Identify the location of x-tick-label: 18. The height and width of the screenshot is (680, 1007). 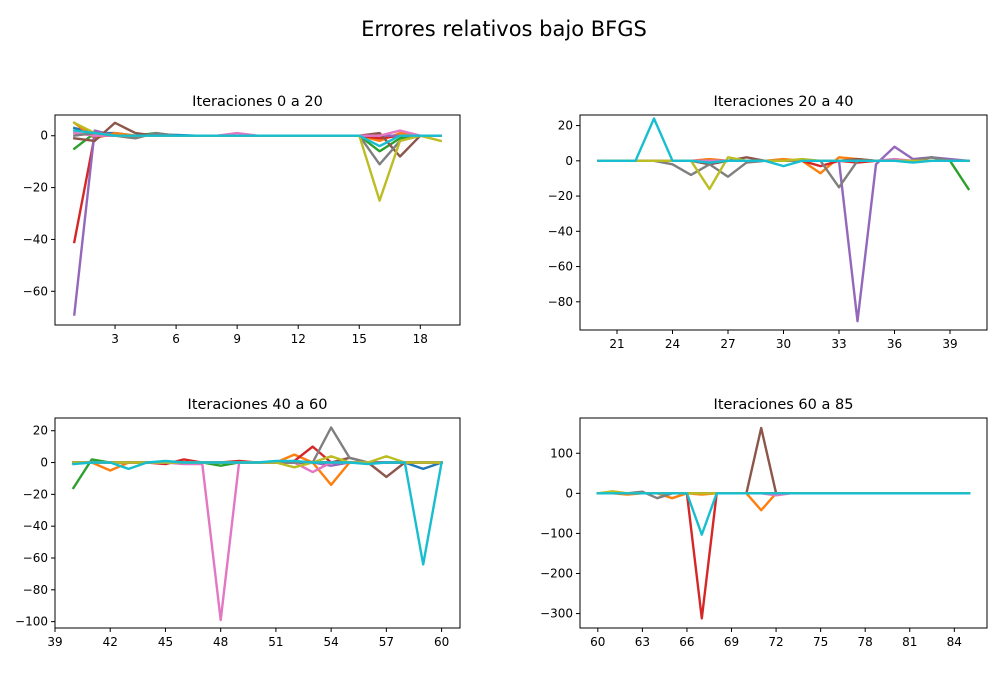
(420, 339).